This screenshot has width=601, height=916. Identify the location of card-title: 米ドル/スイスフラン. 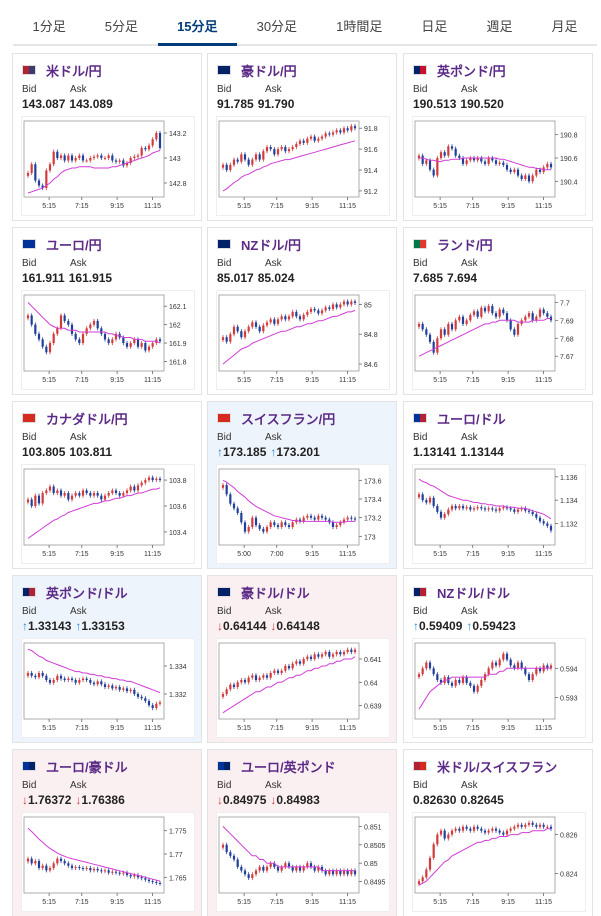
(485, 766).